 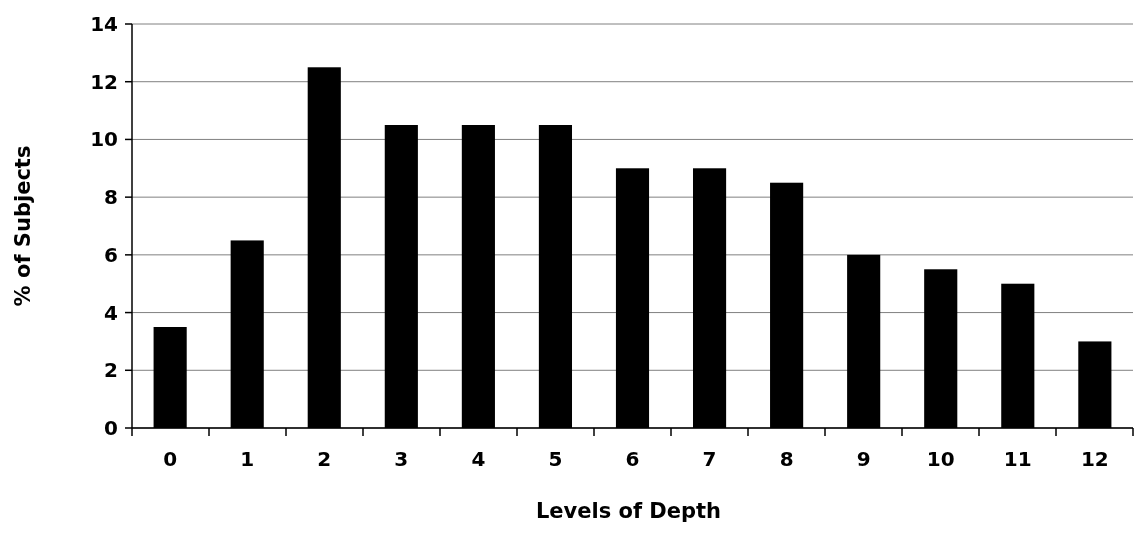 I want to click on x-tick-label: 6, so click(x=632, y=459).